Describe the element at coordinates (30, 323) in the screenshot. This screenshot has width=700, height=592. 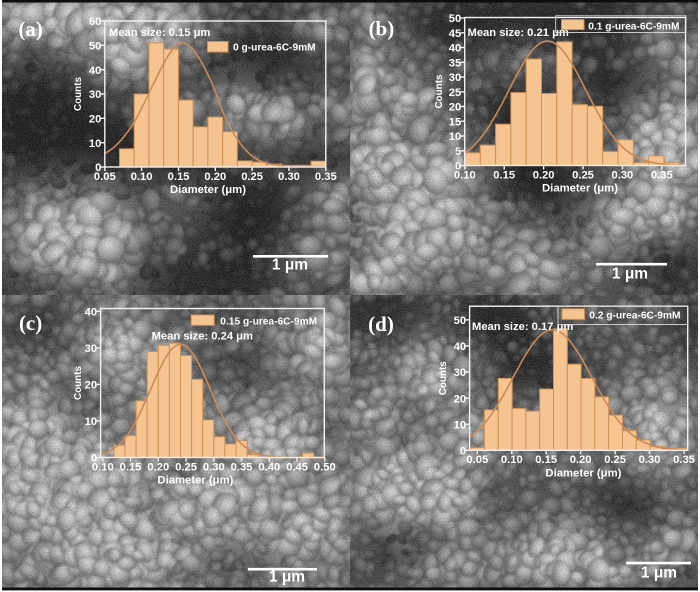
I see `svg-text: (c)` at that location.